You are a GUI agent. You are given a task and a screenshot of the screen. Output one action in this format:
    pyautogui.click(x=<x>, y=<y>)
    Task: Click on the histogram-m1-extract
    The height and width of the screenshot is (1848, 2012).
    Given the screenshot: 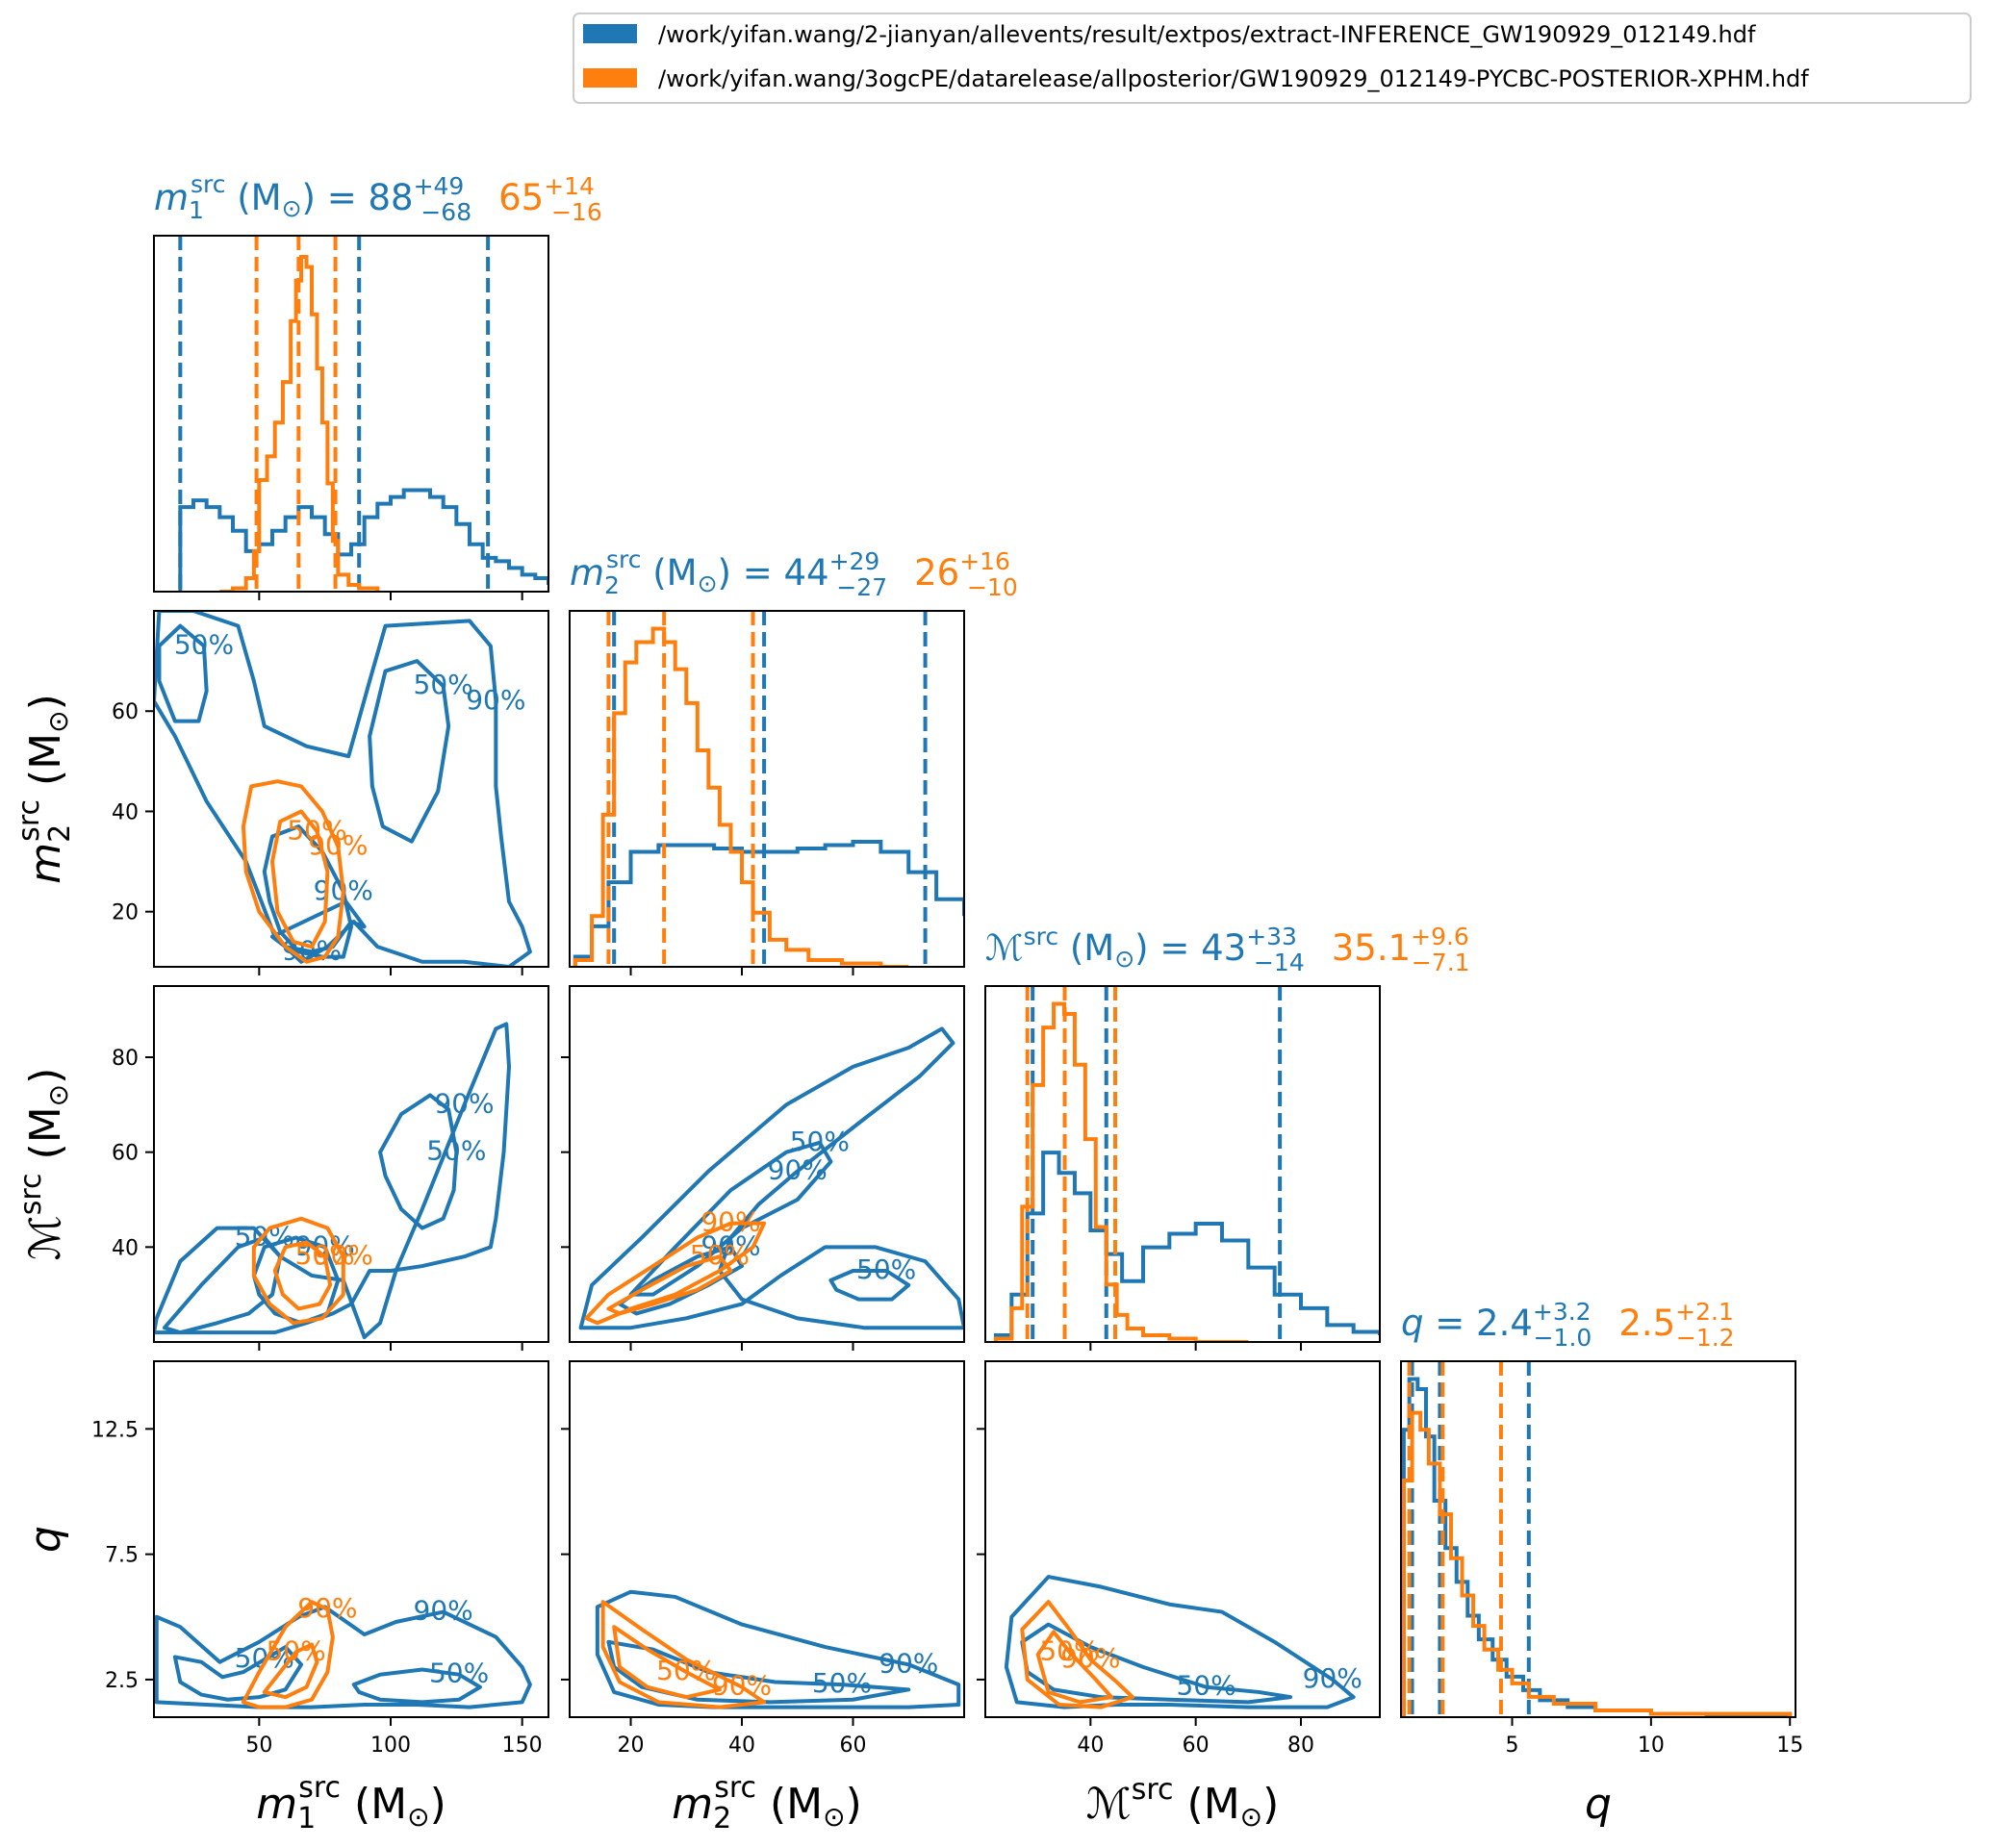 What is the action you would take?
    pyautogui.click(x=363, y=540)
    